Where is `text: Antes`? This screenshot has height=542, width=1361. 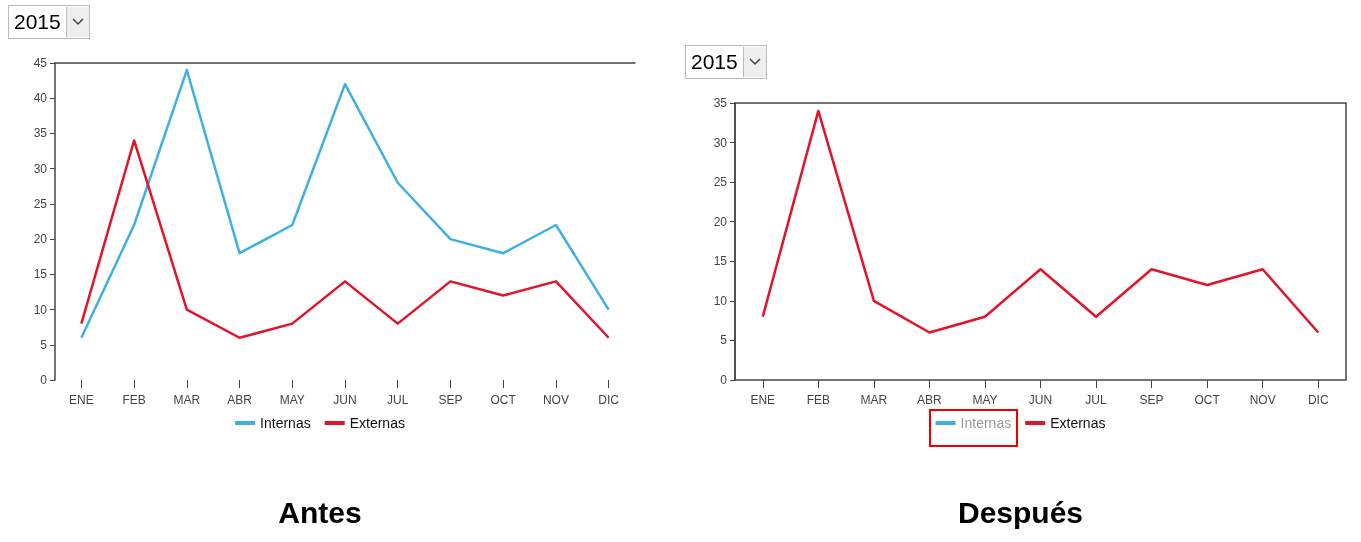 text: Antes is located at coordinates (320, 513).